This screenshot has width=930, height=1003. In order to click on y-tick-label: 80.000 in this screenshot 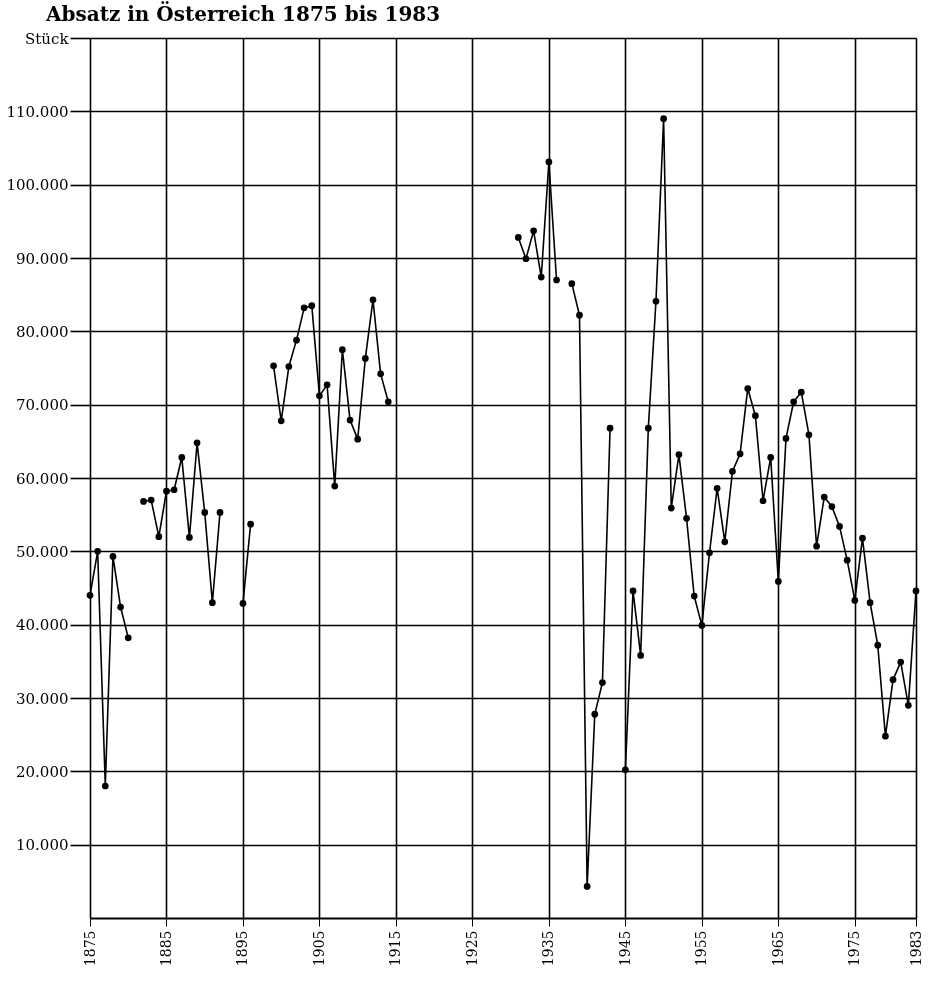, I will do `click(42, 331)`.